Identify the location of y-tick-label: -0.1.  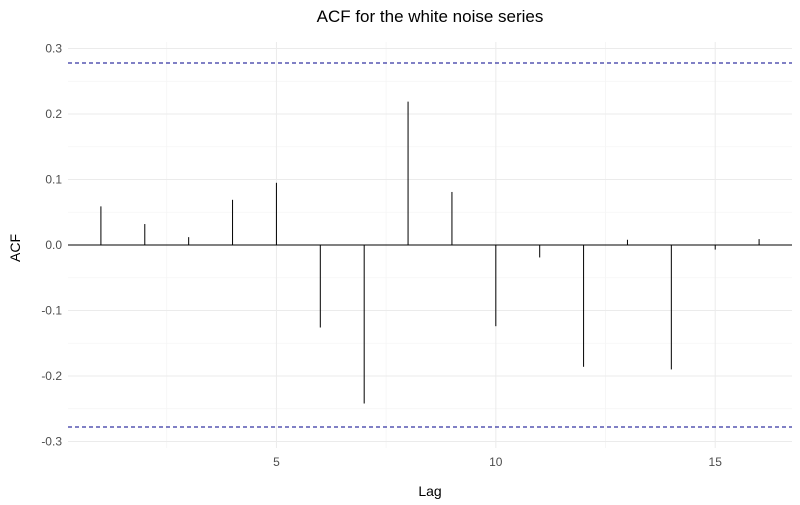
(51, 310).